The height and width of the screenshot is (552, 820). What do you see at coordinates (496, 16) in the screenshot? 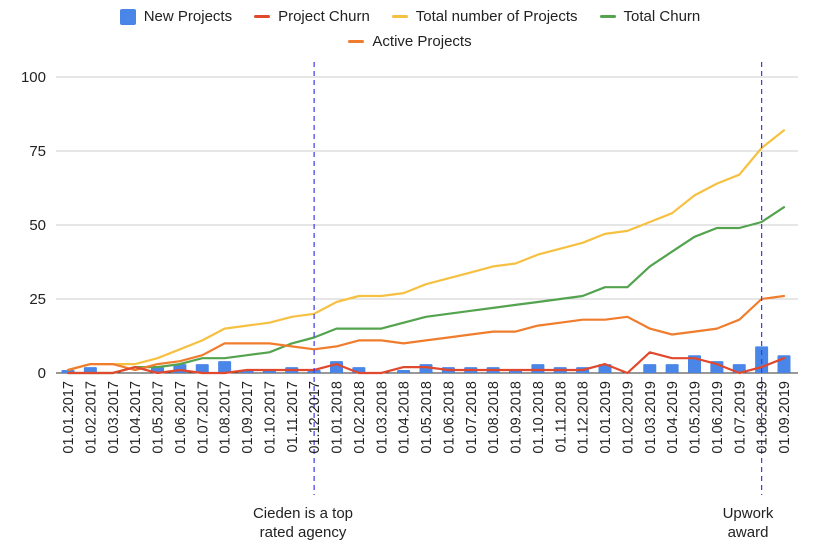
I see `legend-label: Total number of Projects` at bounding box center [496, 16].